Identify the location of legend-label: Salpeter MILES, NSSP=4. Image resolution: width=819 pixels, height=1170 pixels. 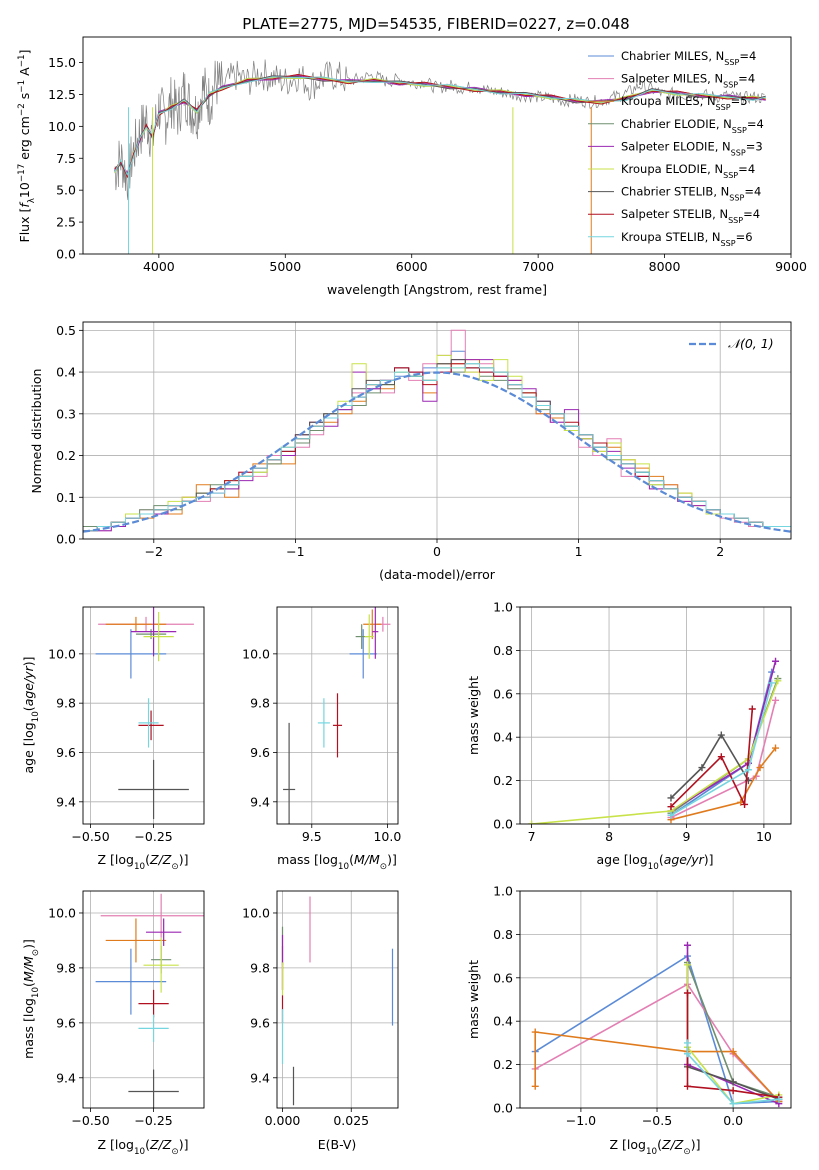
(688, 81).